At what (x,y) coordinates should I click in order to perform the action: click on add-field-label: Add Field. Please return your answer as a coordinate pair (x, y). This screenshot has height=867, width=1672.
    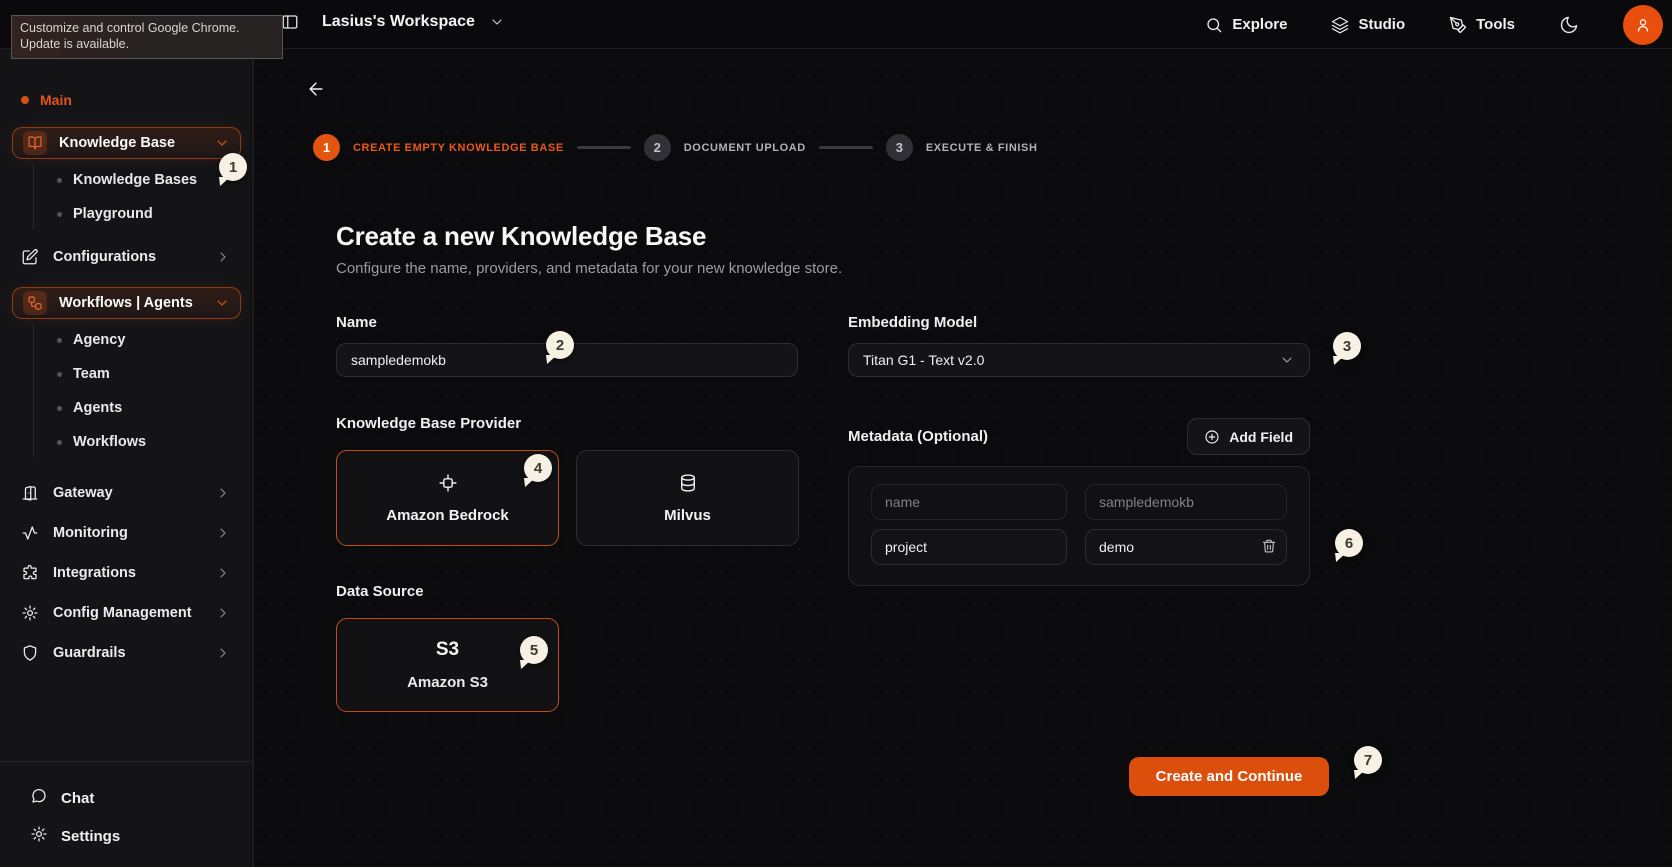
    Looking at the image, I should click on (1261, 436).